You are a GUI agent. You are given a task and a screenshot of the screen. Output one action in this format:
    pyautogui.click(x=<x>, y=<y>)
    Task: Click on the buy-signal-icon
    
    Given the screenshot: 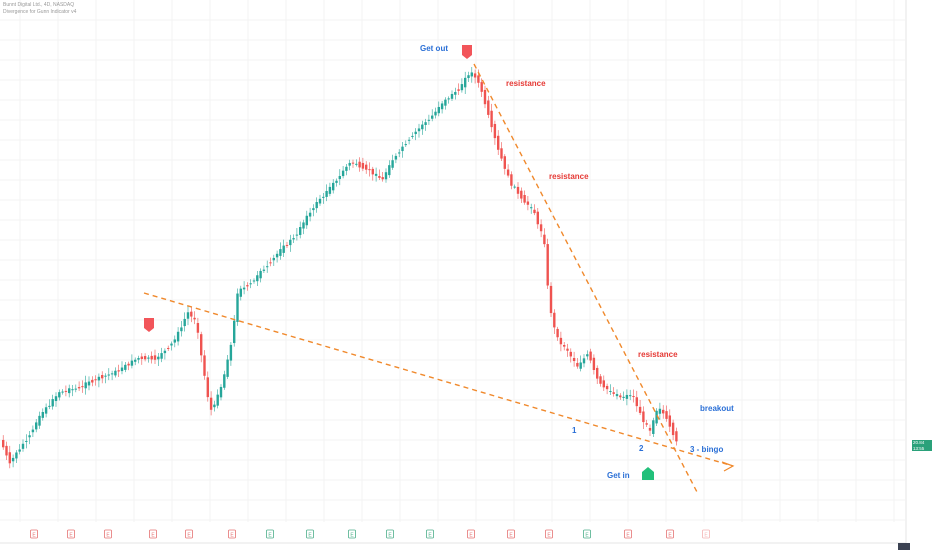 What is the action you would take?
    pyautogui.click(x=648, y=473)
    